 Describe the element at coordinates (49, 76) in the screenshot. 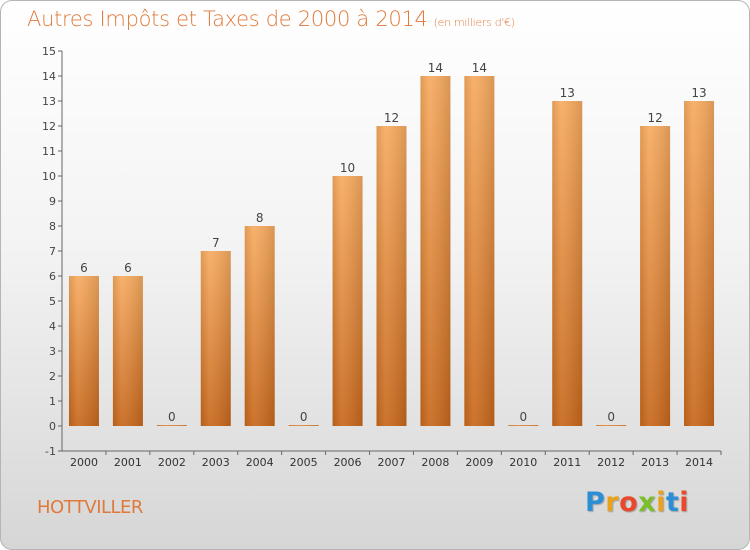

I see `y-tick-label: 14` at that location.